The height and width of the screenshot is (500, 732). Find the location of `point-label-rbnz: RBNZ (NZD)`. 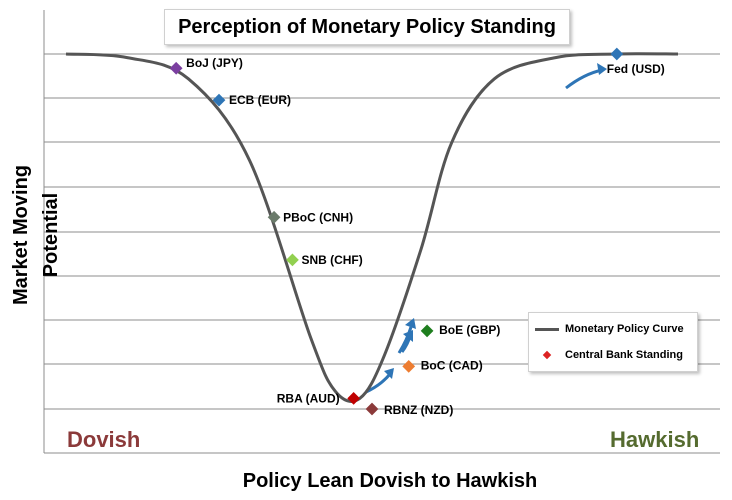

point-label-rbnz: RBNZ (NZD) is located at coordinates (418, 410).